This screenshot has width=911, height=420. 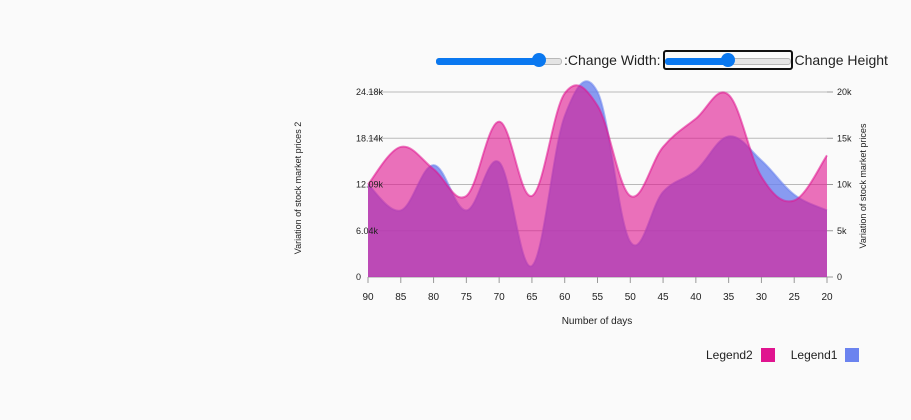 I want to click on chart-size-controls: :Change Width: Change Height, so click(x=663, y=60).